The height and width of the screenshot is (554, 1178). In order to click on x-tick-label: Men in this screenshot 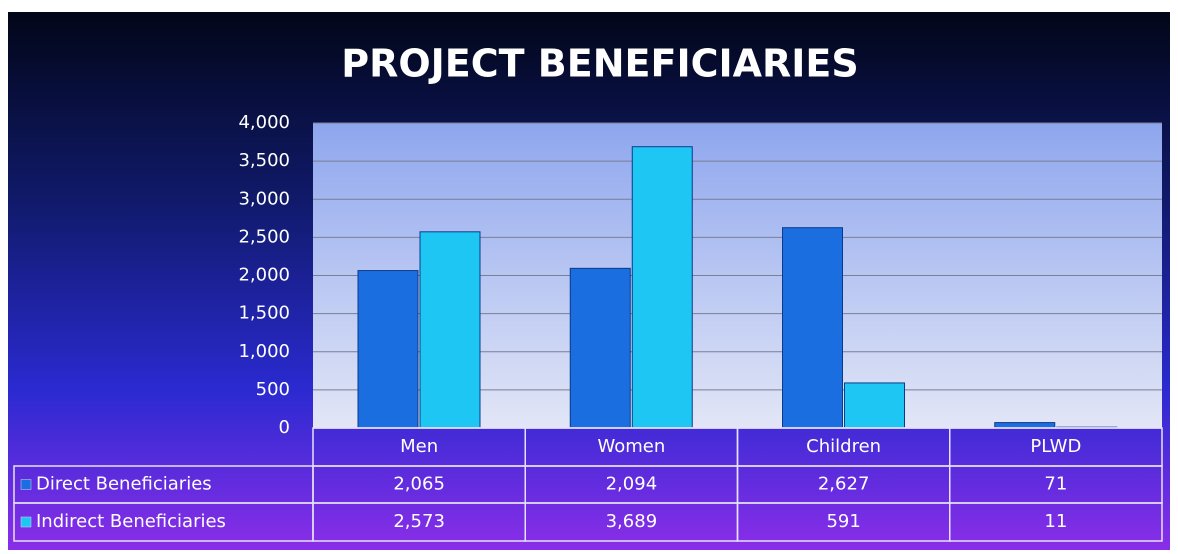, I will do `click(419, 446)`.